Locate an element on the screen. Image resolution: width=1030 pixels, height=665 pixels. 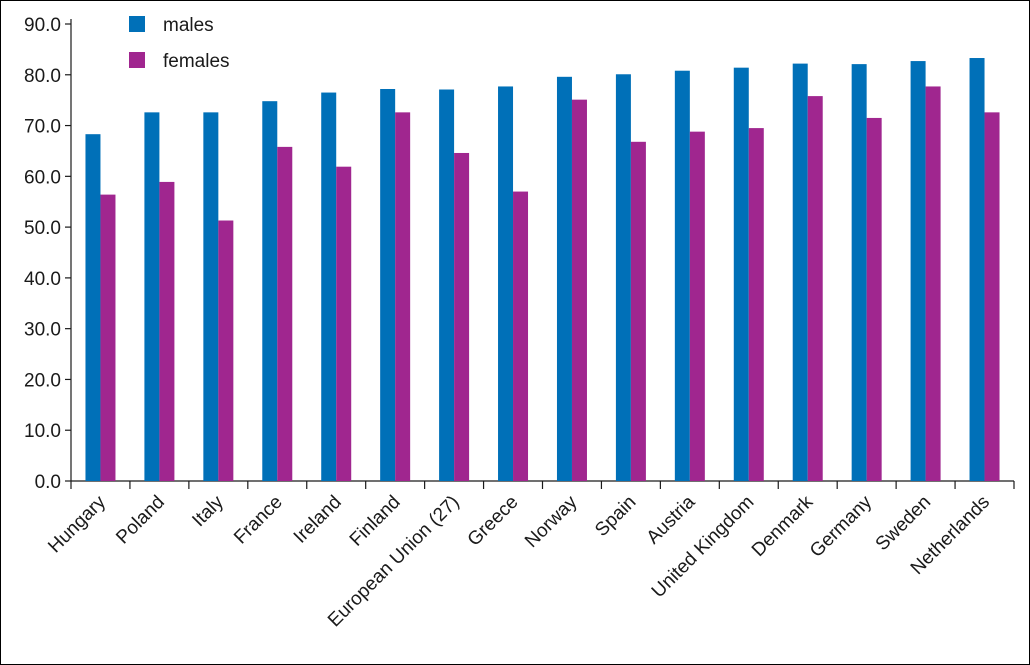
y-tick-label: 40.0 is located at coordinates (42, 279).